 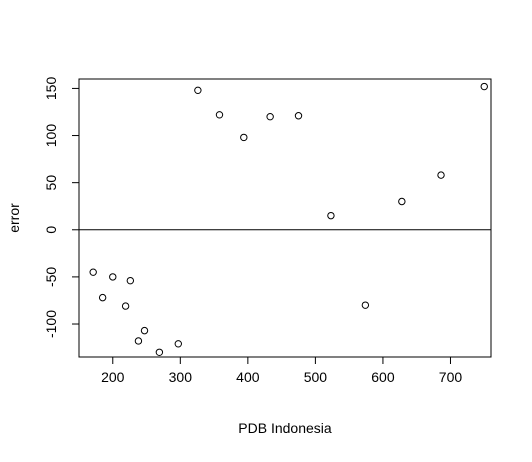 I want to click on x-tick-label: 500, so click(x=316, y=377).